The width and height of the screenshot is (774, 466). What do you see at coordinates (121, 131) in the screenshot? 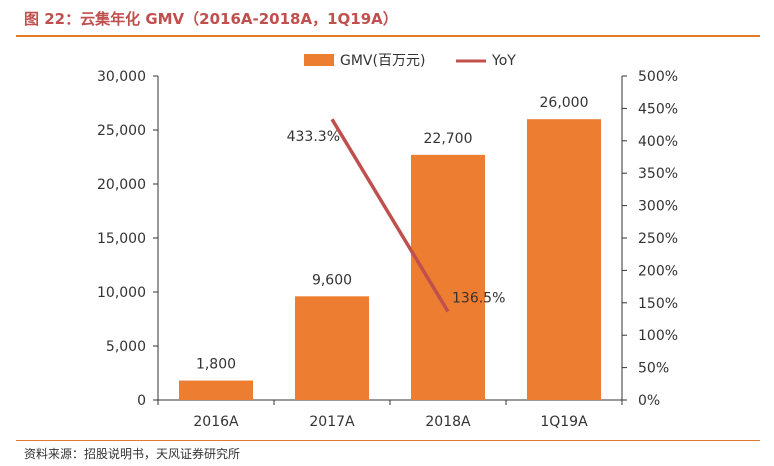
I see `left-tick-label: 25,000` at bounding box center [121, 131].